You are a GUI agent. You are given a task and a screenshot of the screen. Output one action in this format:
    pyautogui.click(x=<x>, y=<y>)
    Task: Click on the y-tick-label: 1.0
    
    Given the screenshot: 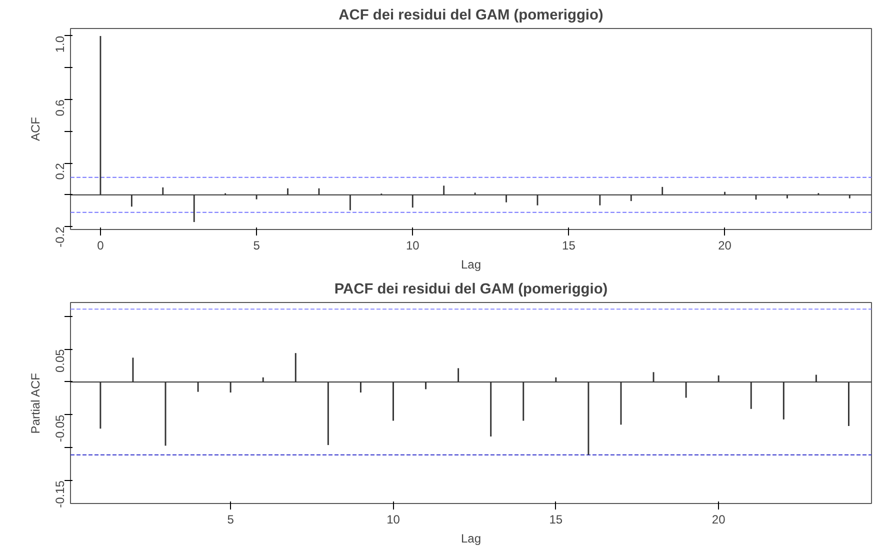 What is the action you would take?
    pyautogui.click(x=60, y=44)
    